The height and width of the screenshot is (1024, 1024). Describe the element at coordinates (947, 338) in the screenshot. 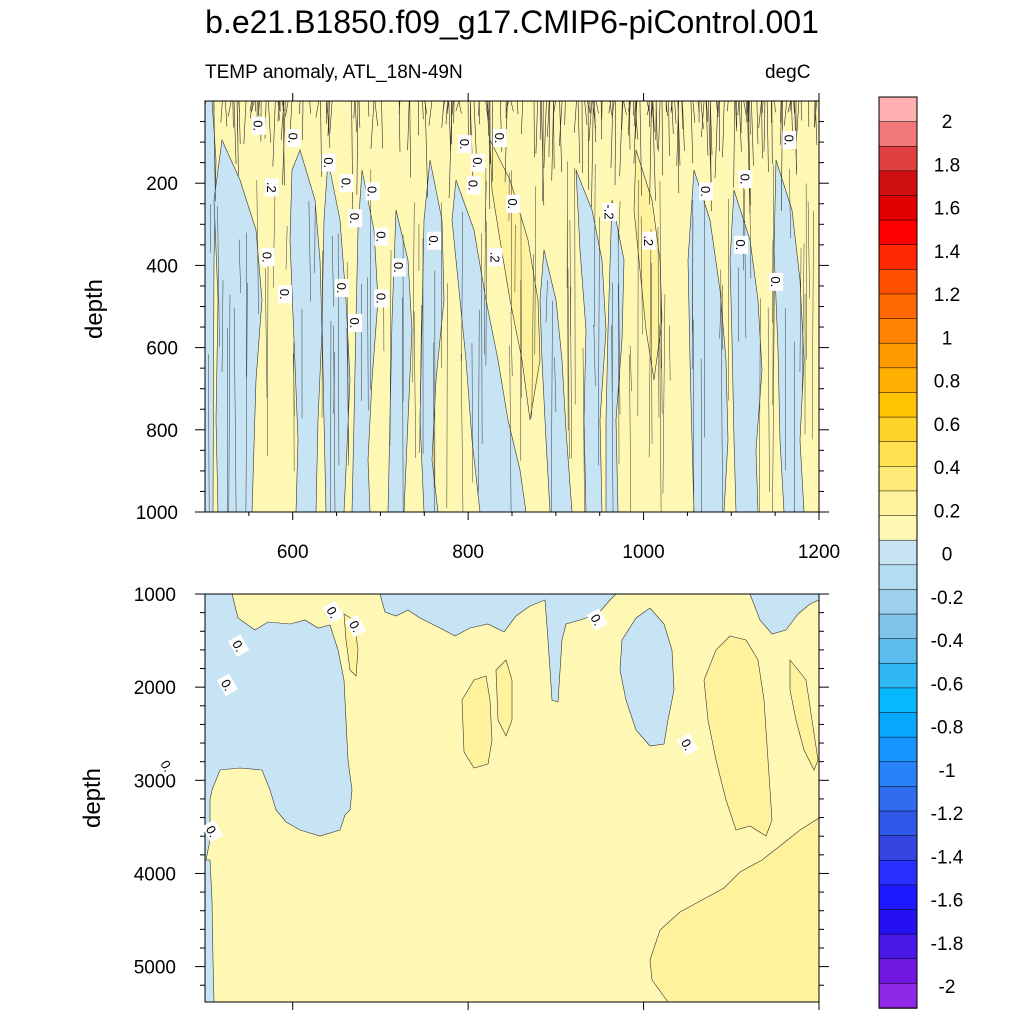

I see `colorbar-label: 1` at that location.